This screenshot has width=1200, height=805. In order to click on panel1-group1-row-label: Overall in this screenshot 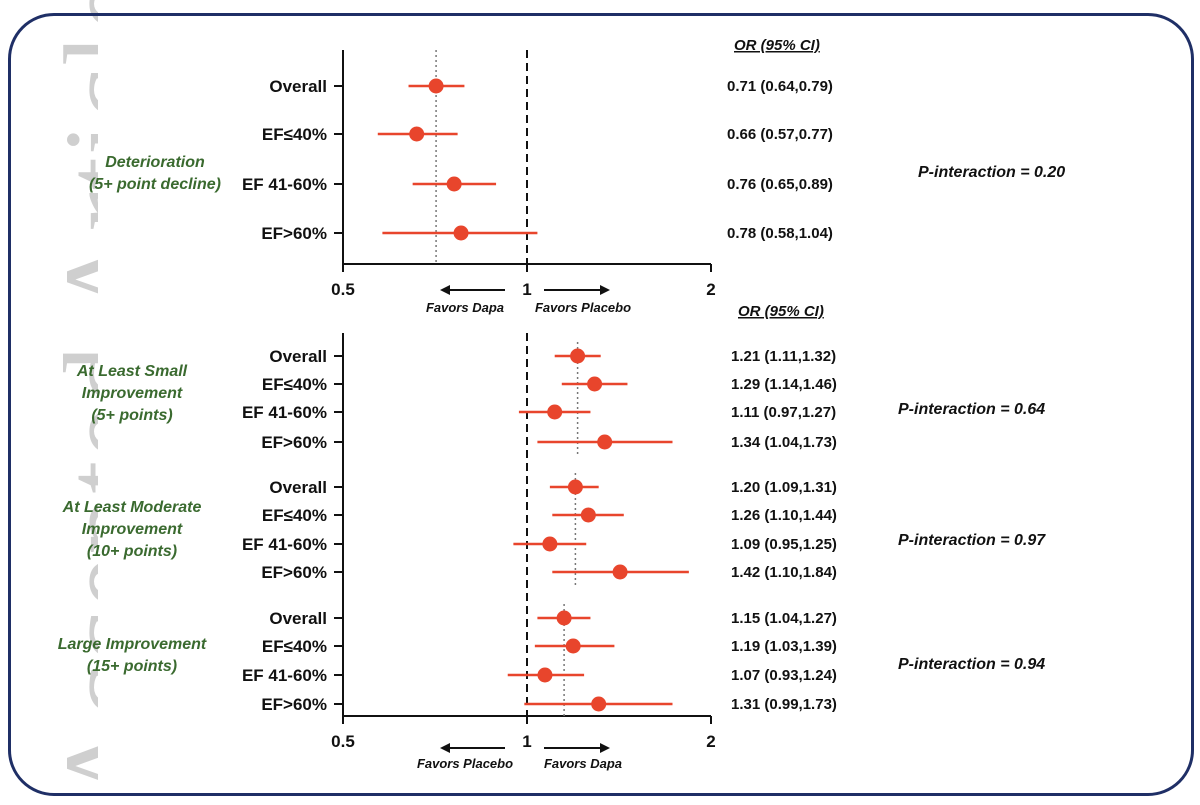, I will do `click(298, 86)`.